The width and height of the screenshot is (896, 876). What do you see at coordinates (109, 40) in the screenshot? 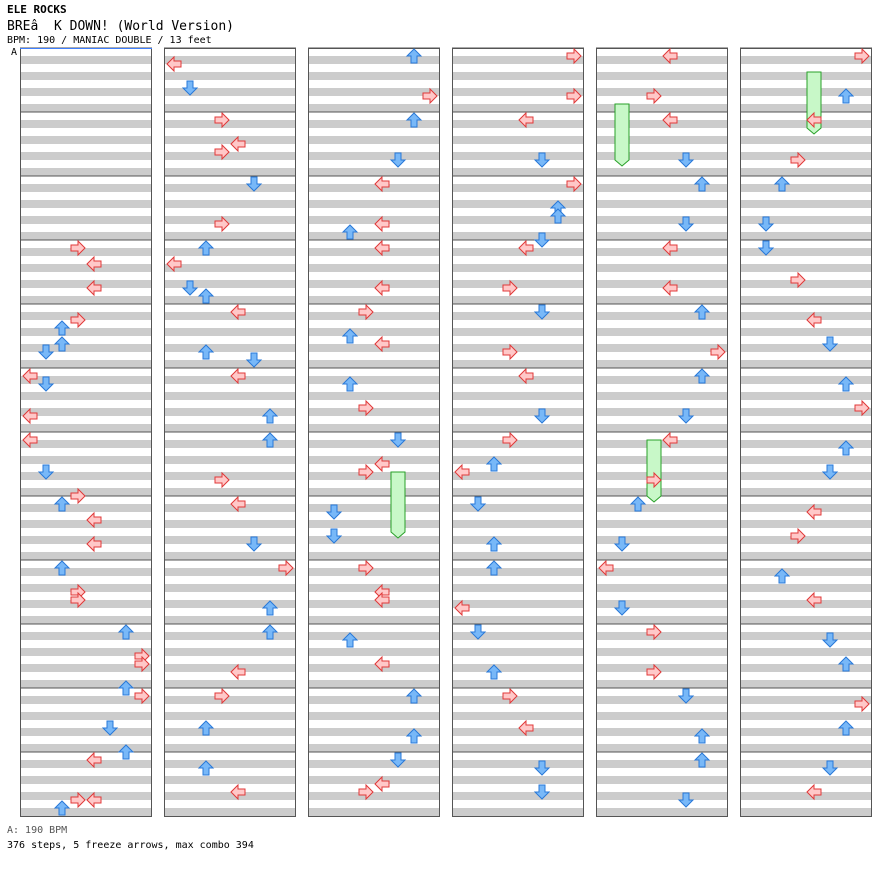
I see `song-info: BPM: 190 / MANIAC DOUBLE / 13 feet` at bounding box center [109, 40].